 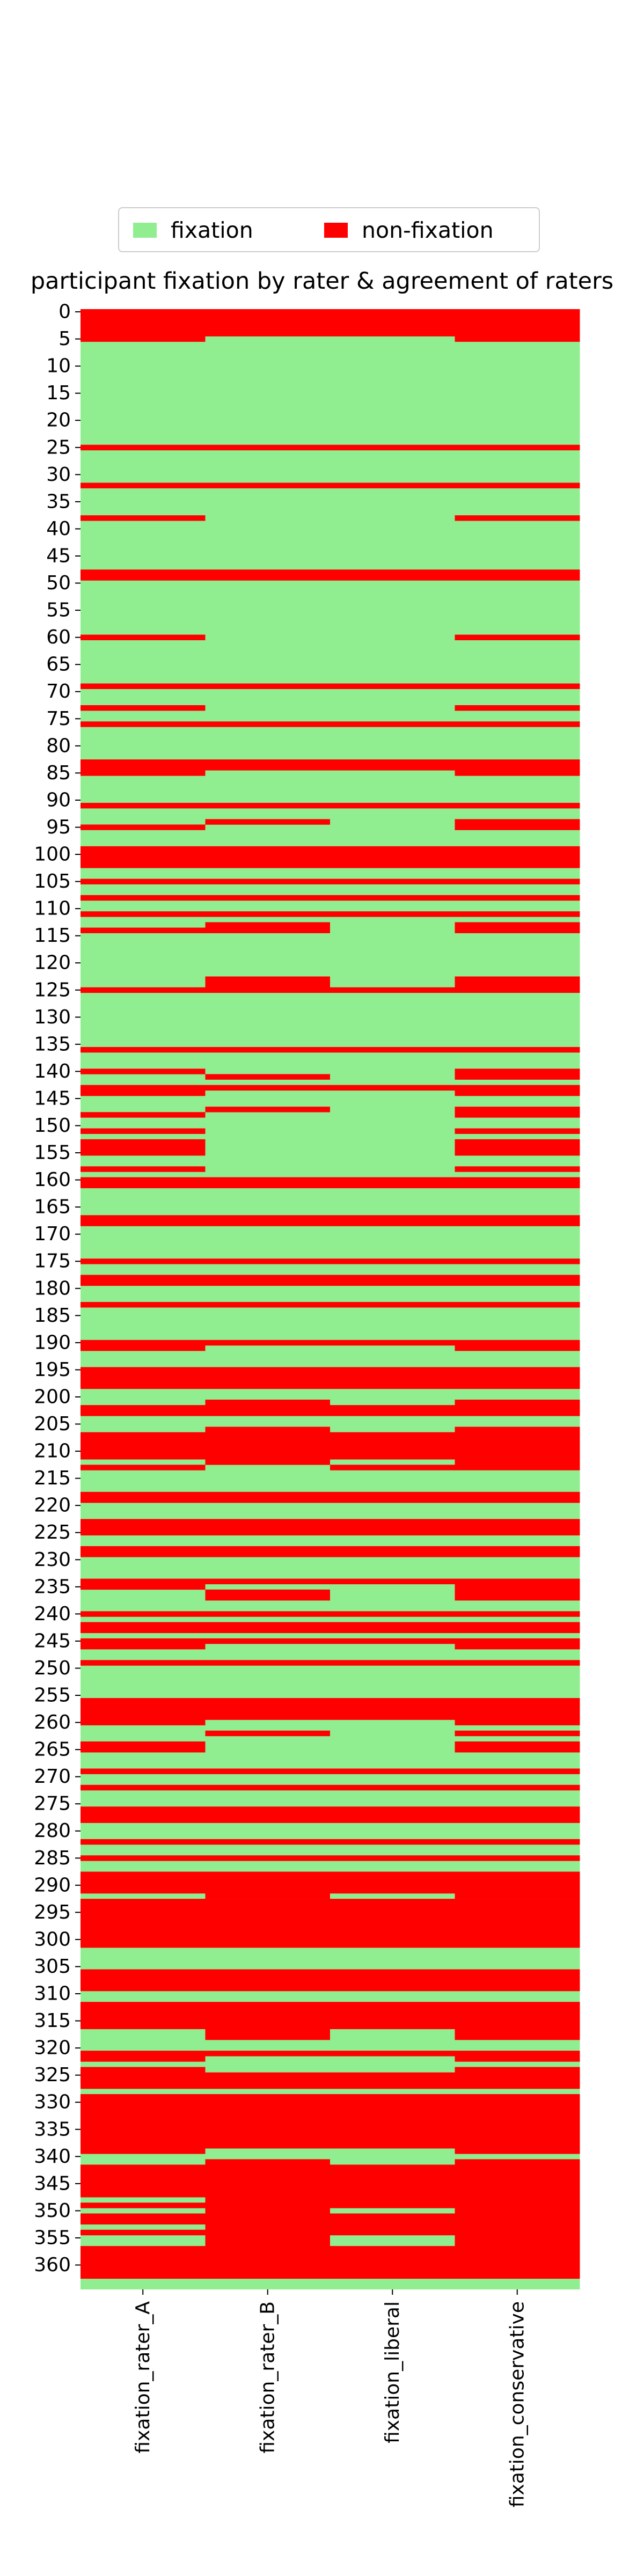 What do you see at coordinates (52, 990) in the screenshot?
I see `y-tick-label: 125` at bounding box center [52, 990].